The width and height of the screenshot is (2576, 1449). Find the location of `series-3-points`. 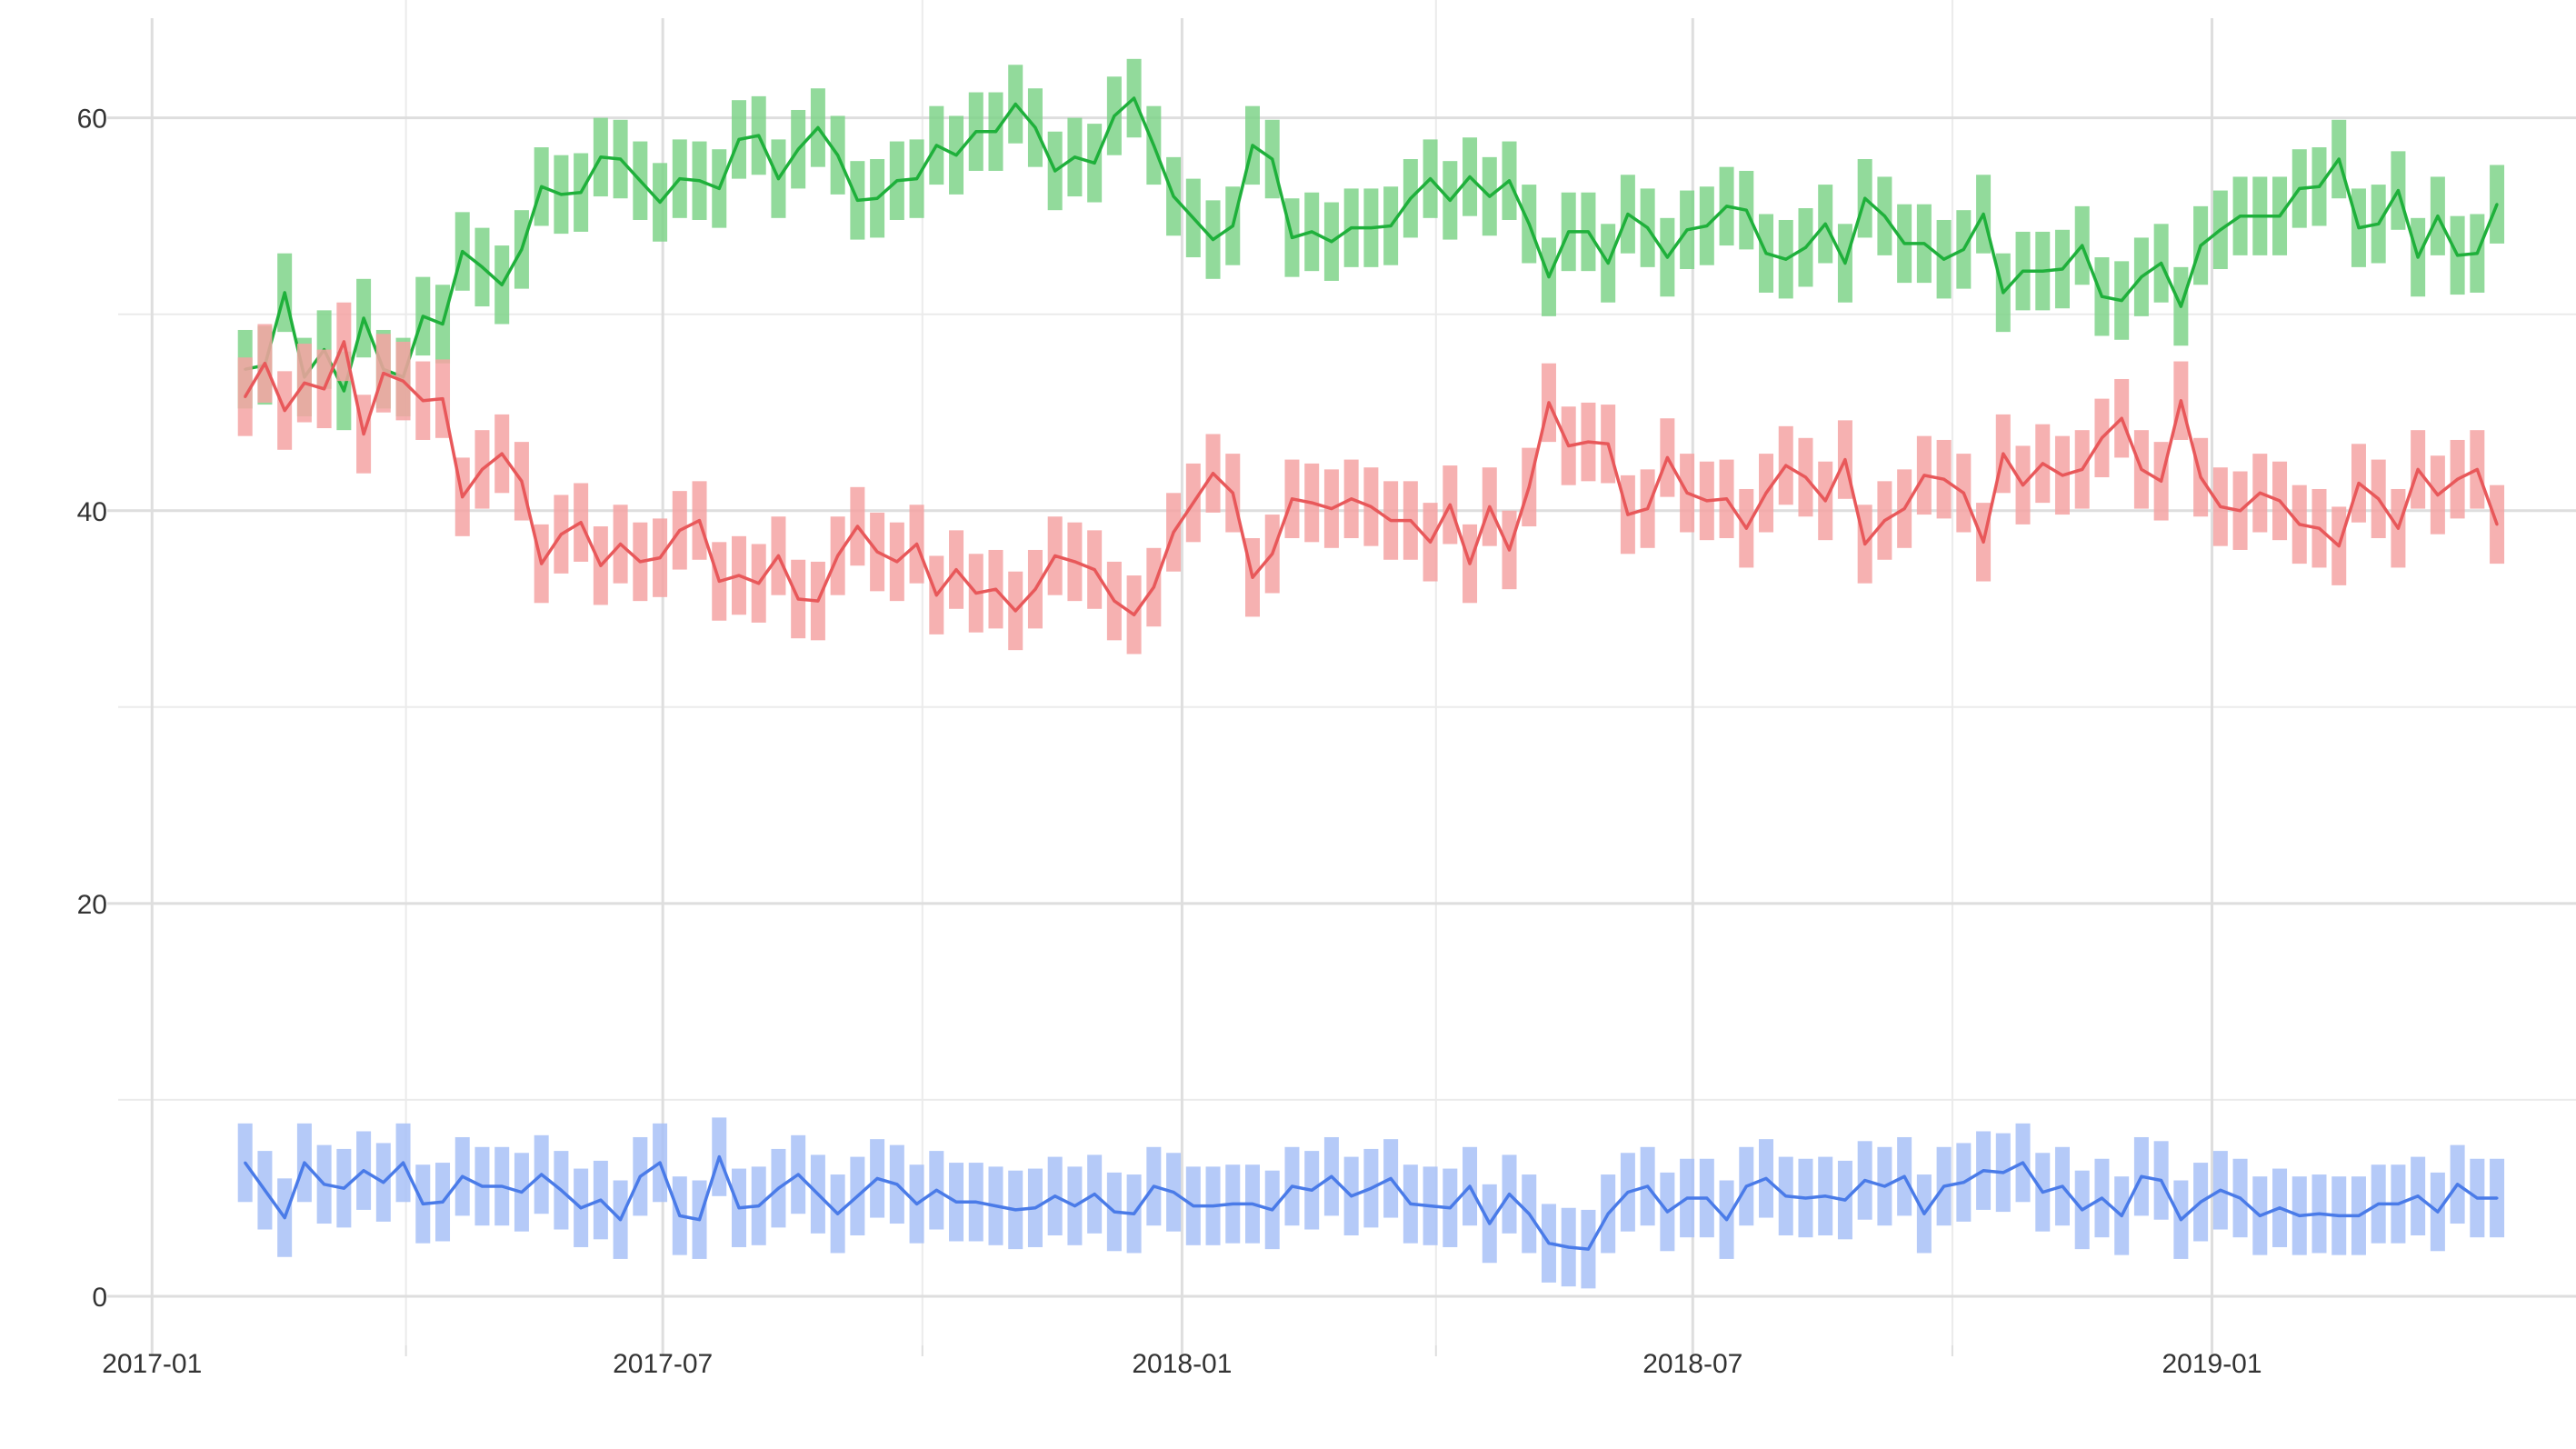

series-3-points is located at coordinates (1371, 1203).